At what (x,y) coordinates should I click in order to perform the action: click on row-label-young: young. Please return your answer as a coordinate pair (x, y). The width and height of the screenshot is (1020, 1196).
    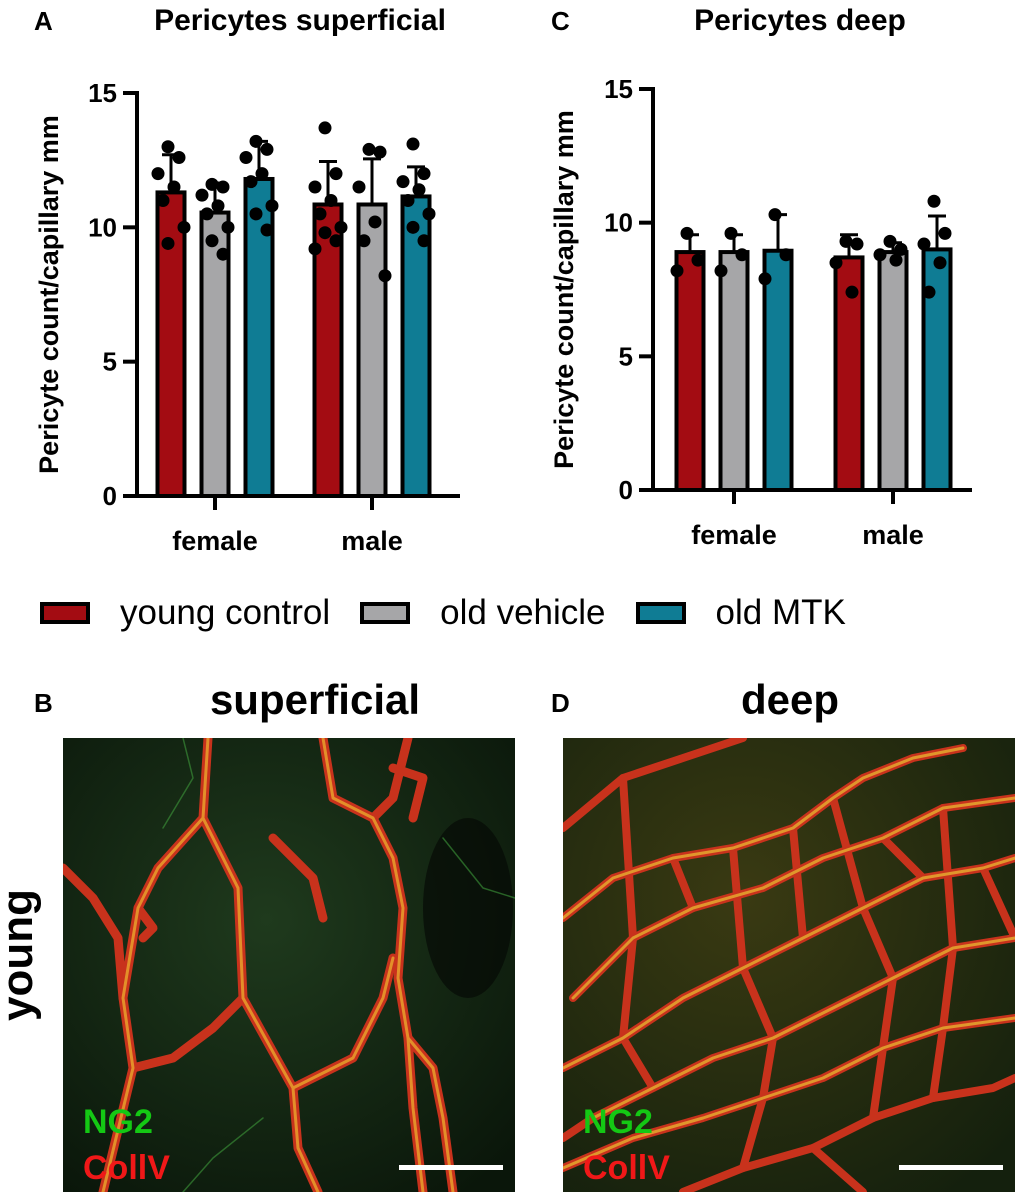
    Looking at the image, I should click on (21, 955).